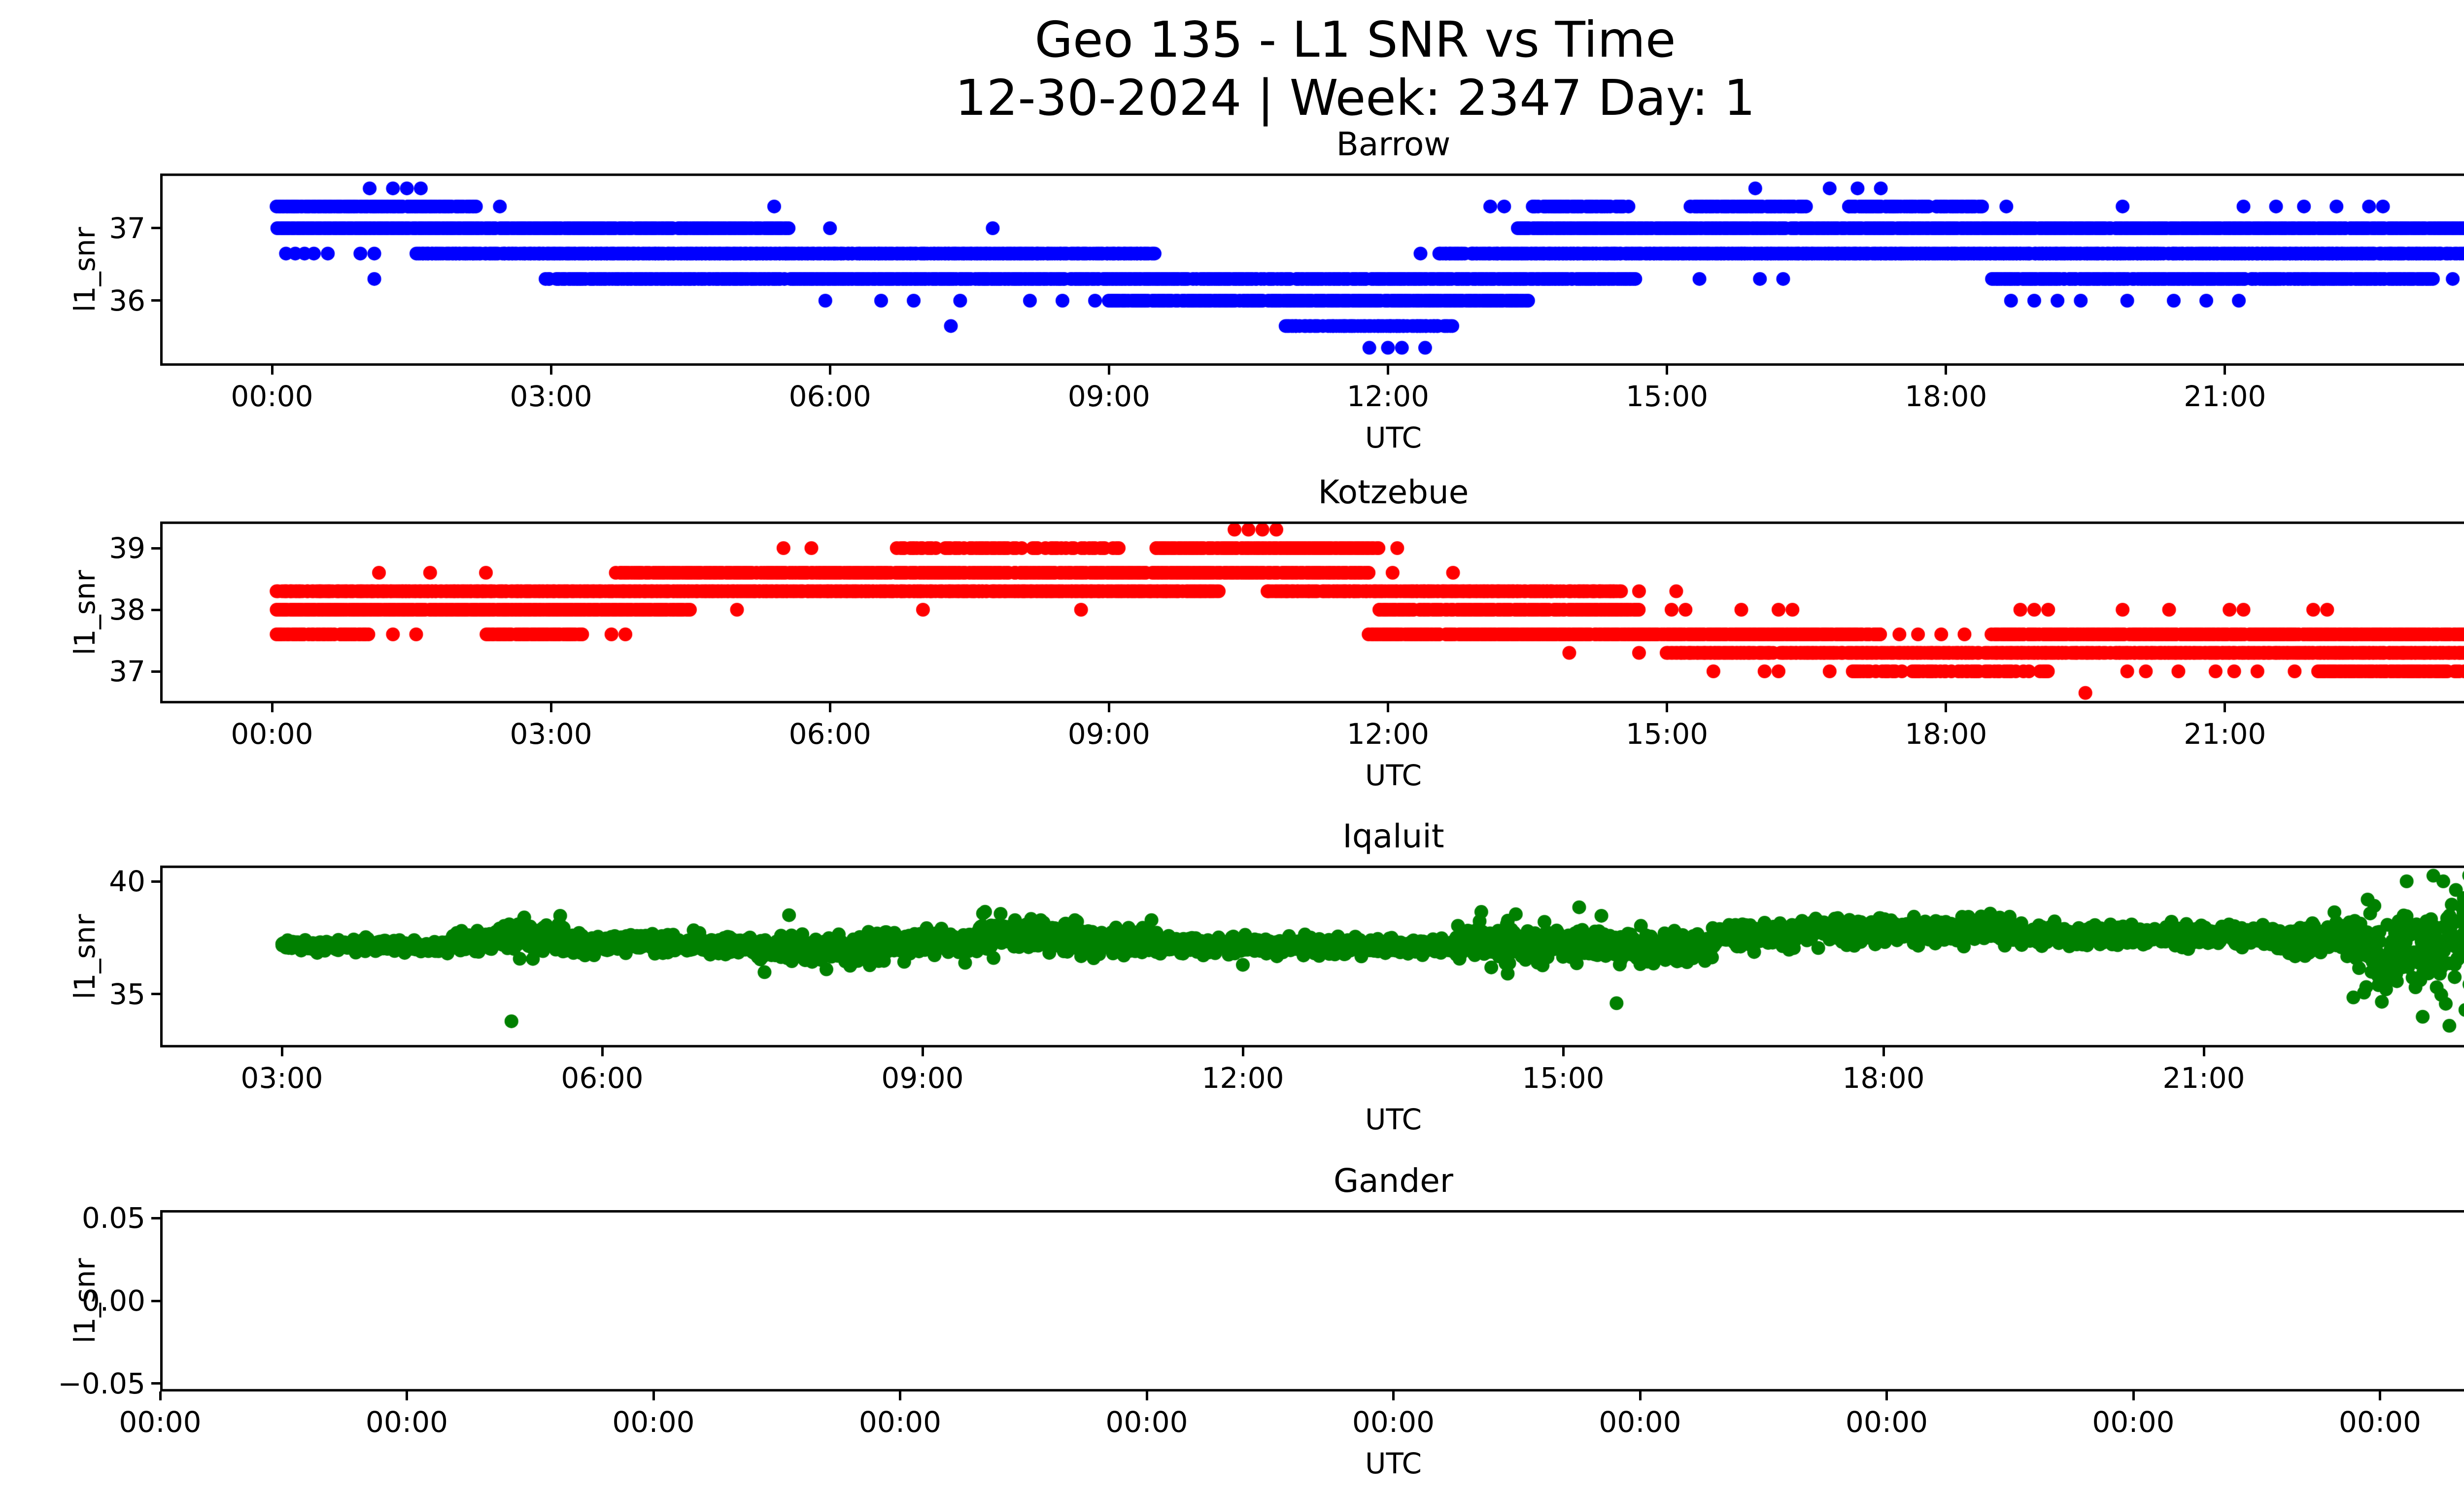 The width and height of the screenshot is (2464, 1495). What do you see at coordinates (1312, 270) in the screenshot?
I see `scatter-canvas-barrow` at bounding box center [1312, 270].